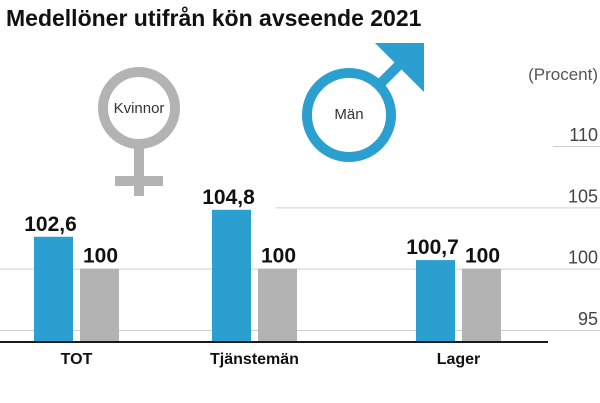 The height and width of the screenshot is (403, 600). I want to click on chart-title: Medellöner utifrån kön avseende 2021, so click(214, 18).